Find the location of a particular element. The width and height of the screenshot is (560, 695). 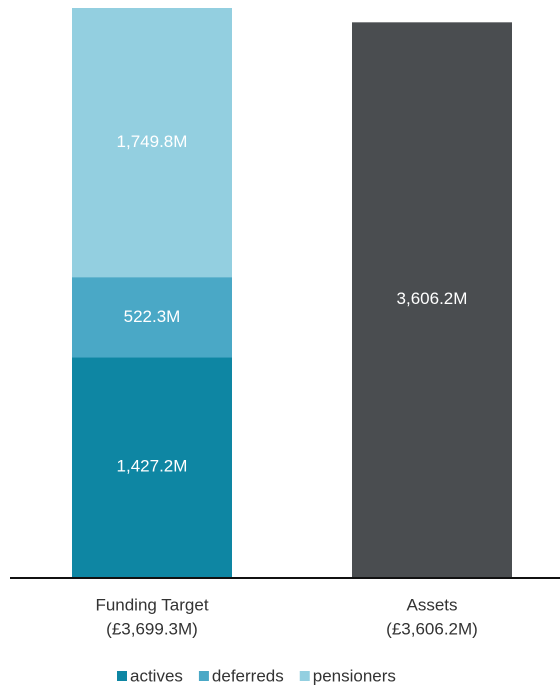

data-label: 1,749.8M is located at coordinates (152, 141).